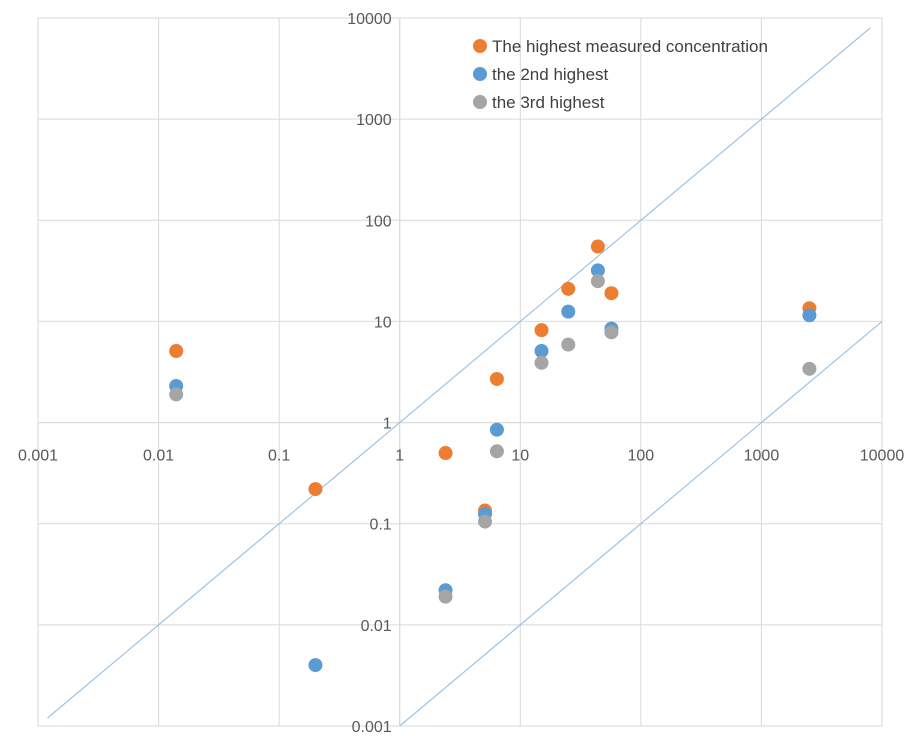 The image size is (916, 736). I want to click on x-tick-label: 0.01, so click(158, 456).